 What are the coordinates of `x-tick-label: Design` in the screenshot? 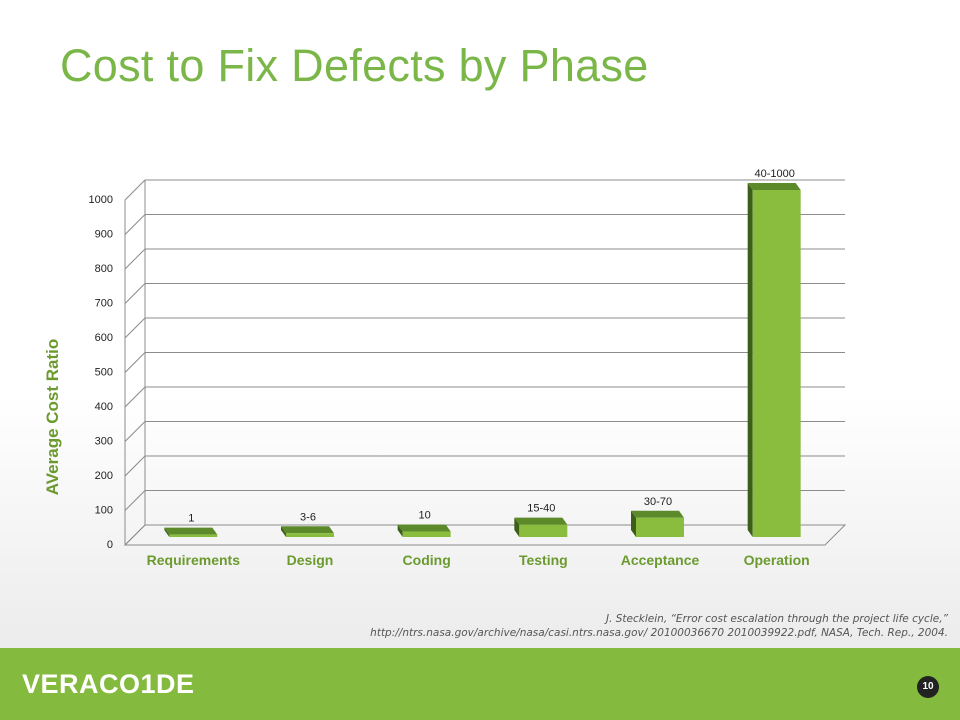 It's located at (310, 560).